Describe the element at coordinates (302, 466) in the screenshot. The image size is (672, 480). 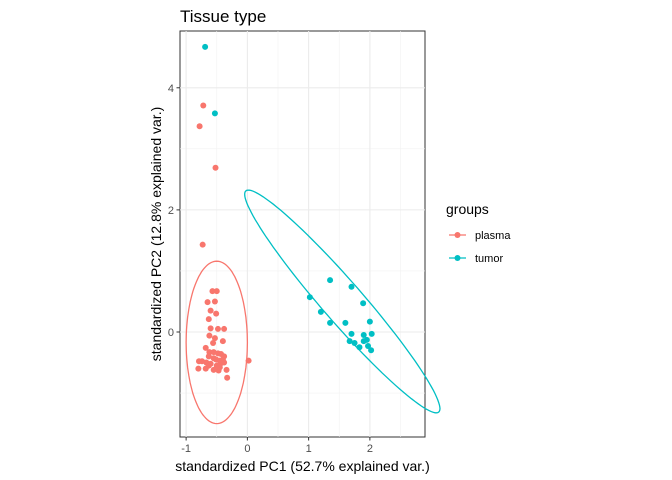
I see `x-axis-title: standardized PC1 (52.7% explained var.)` at that location.